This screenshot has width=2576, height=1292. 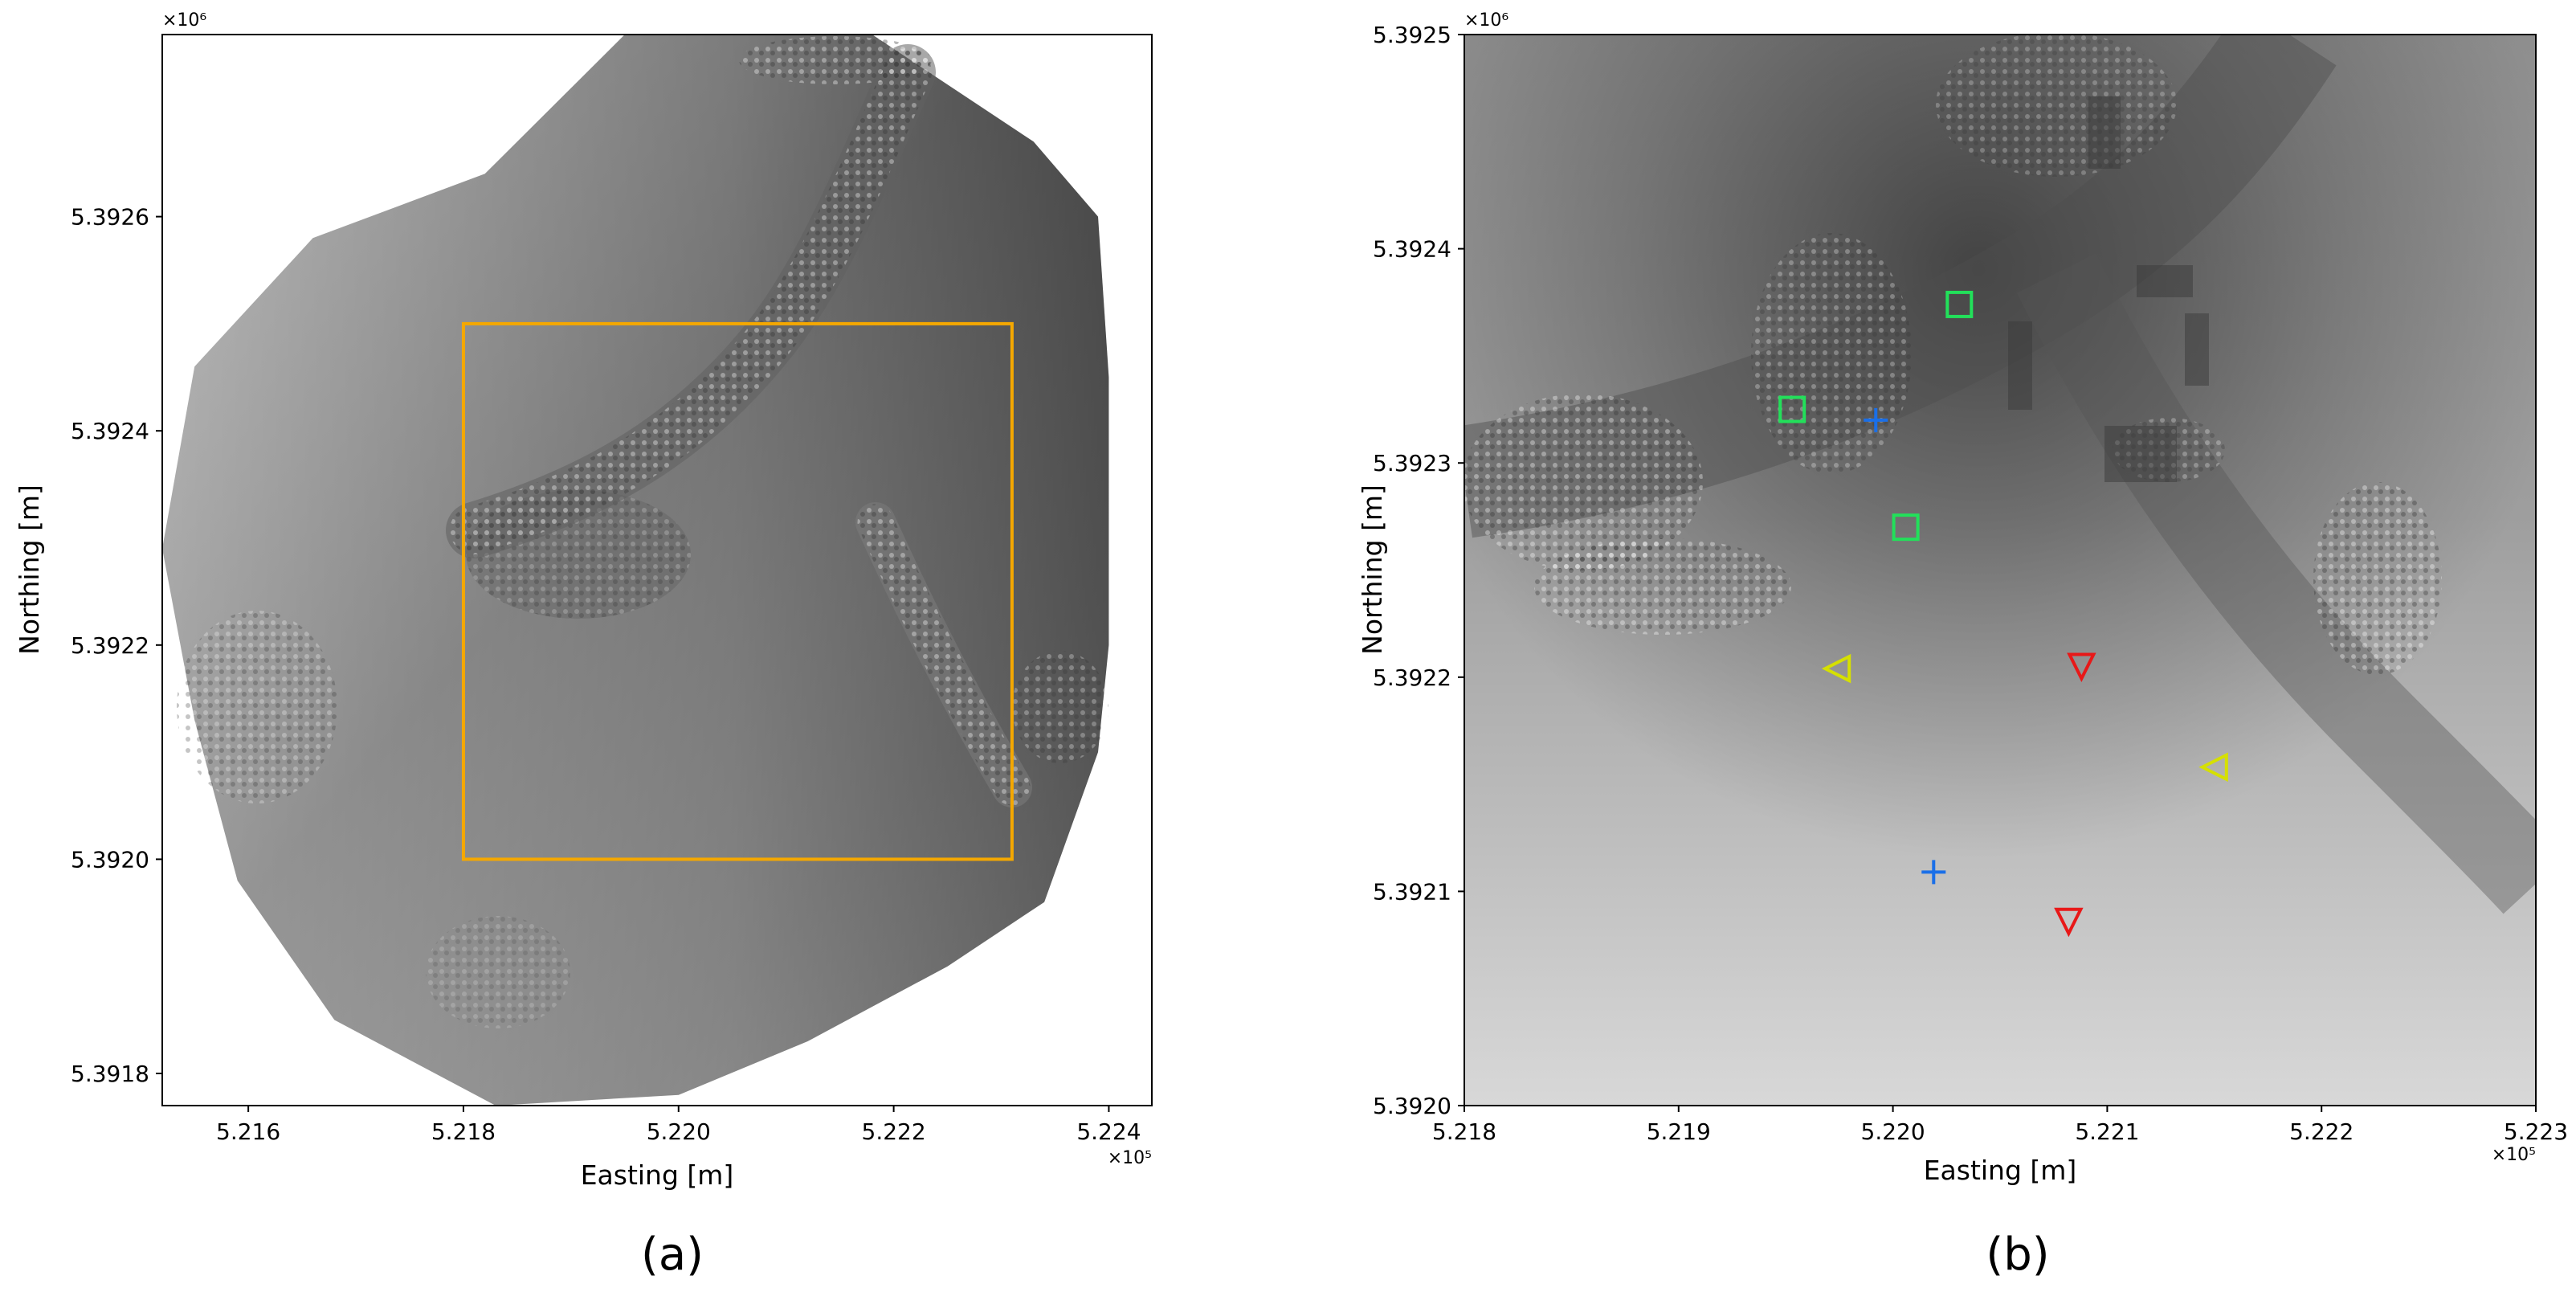 I want to click on study-area-box, so click(x=737, y=591).